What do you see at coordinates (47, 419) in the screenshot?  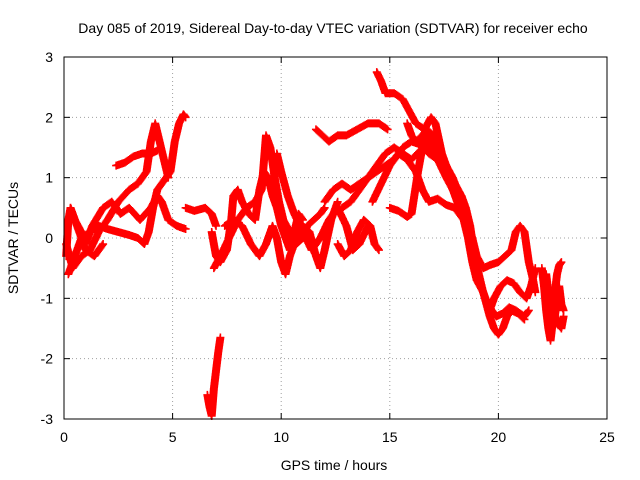 I see `y-tick-label: -3` at bounding box center [47, 419].